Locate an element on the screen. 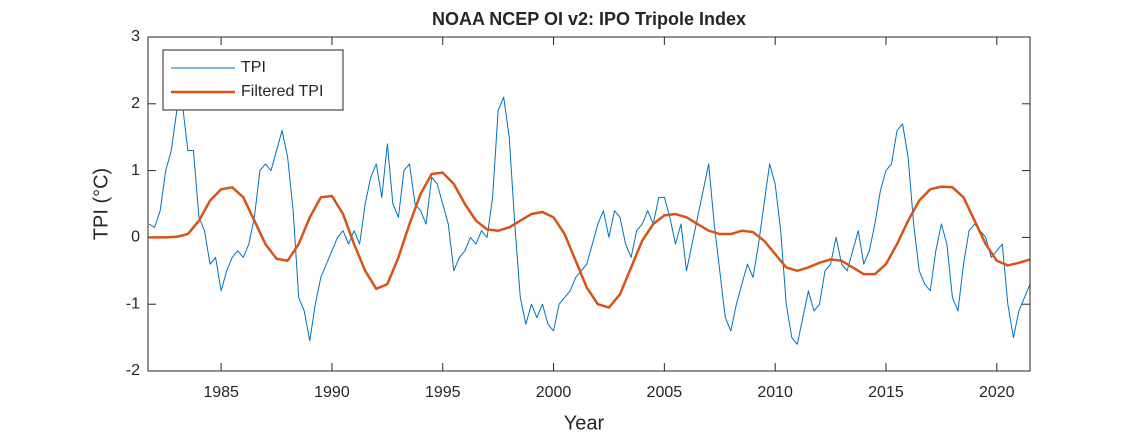 The height and width of the screenshot is (438, 1138). y-tick-label: -2 is located at coordinates (133, 370).